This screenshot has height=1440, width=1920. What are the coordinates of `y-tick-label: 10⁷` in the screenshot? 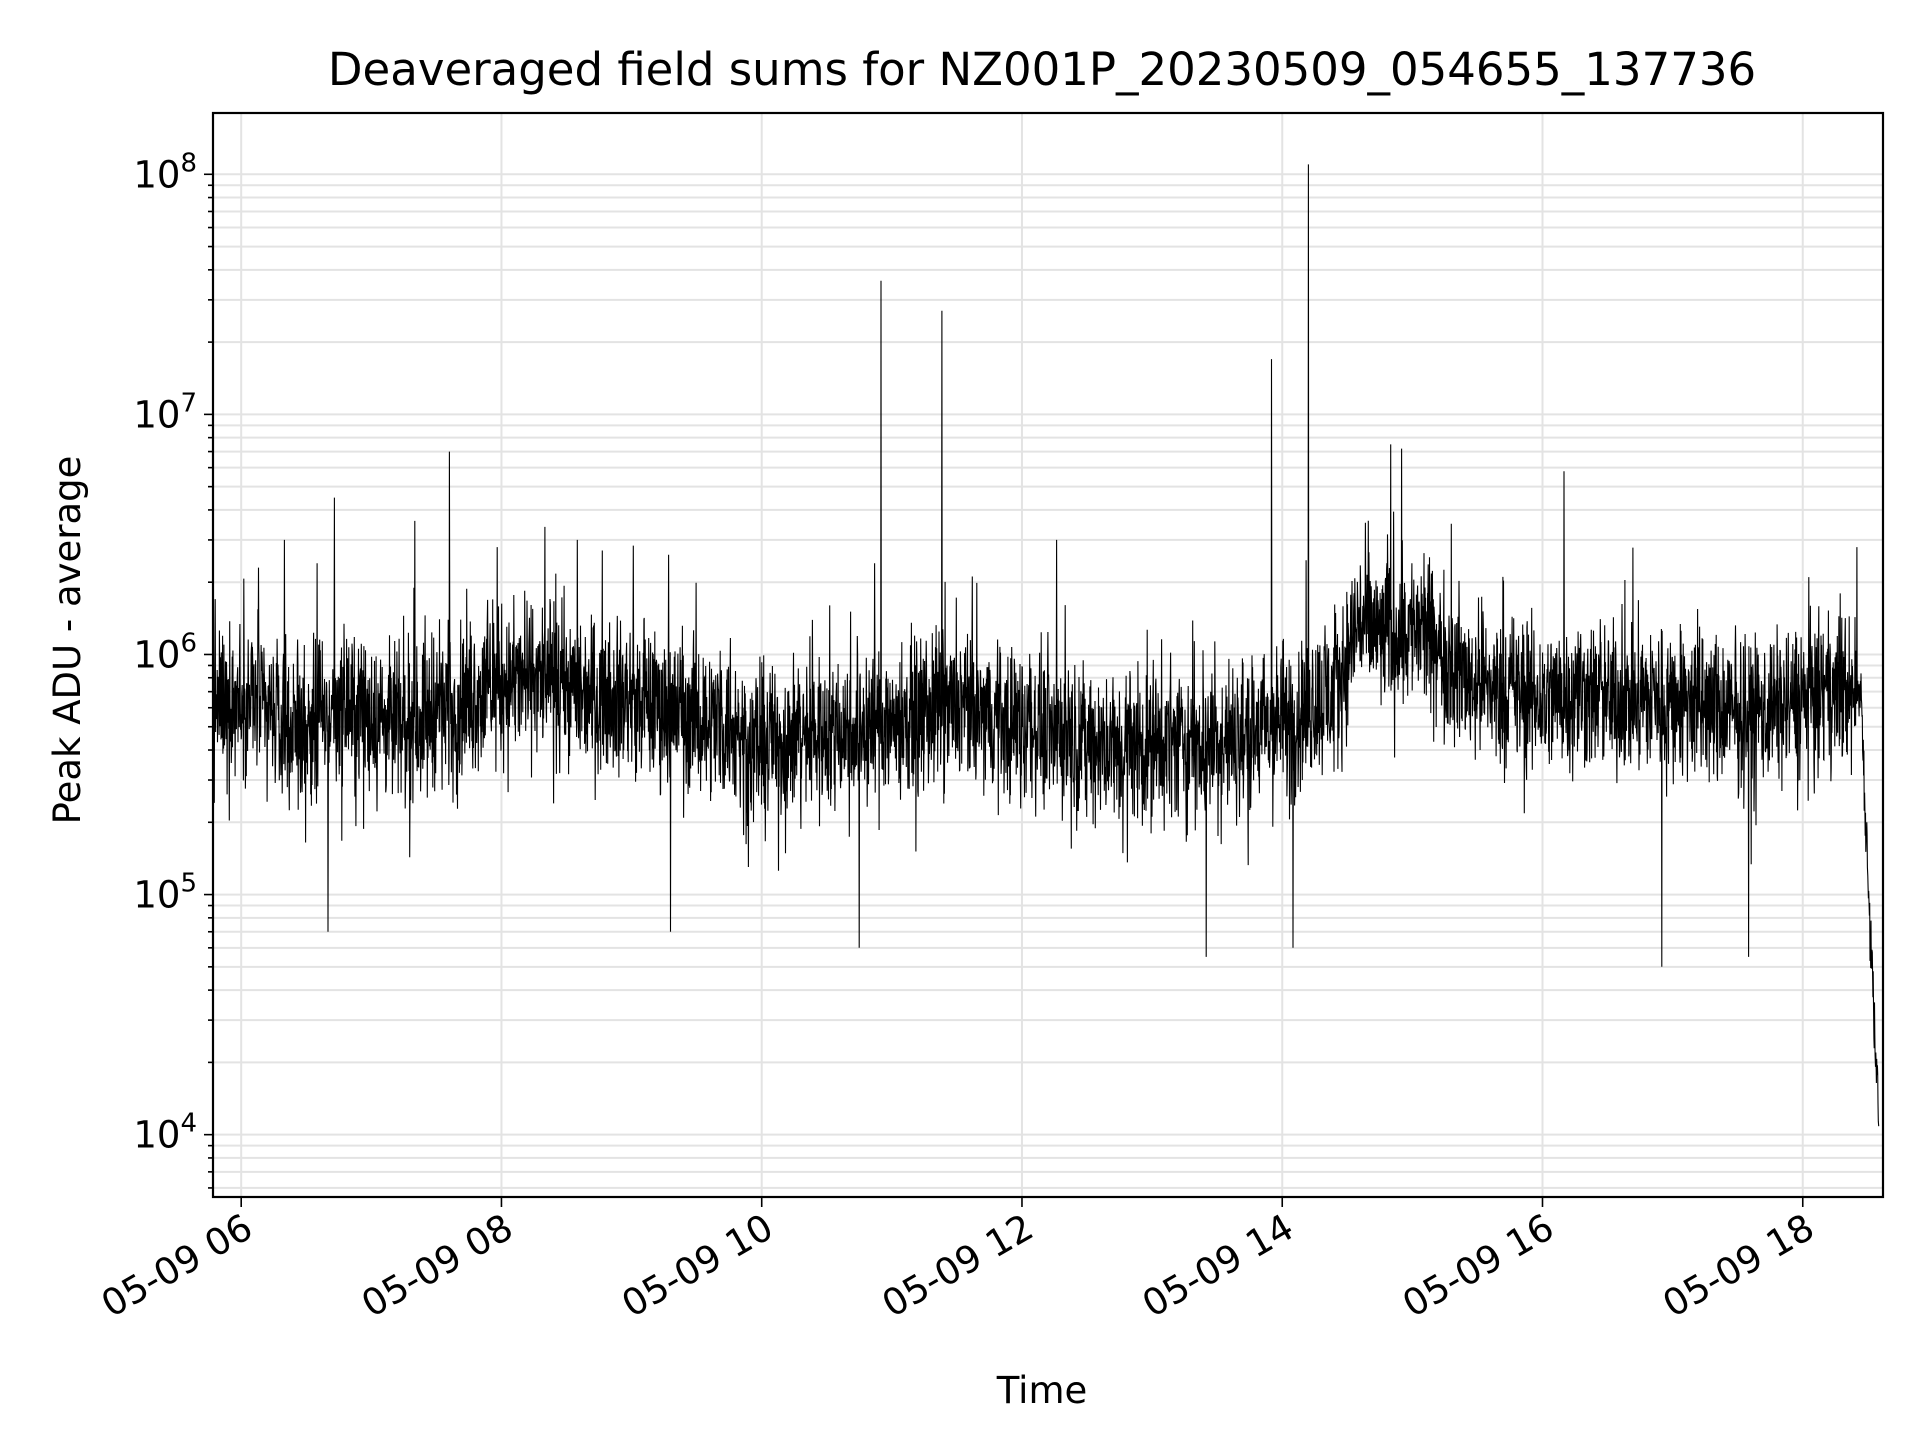 It's located at (165, 412).